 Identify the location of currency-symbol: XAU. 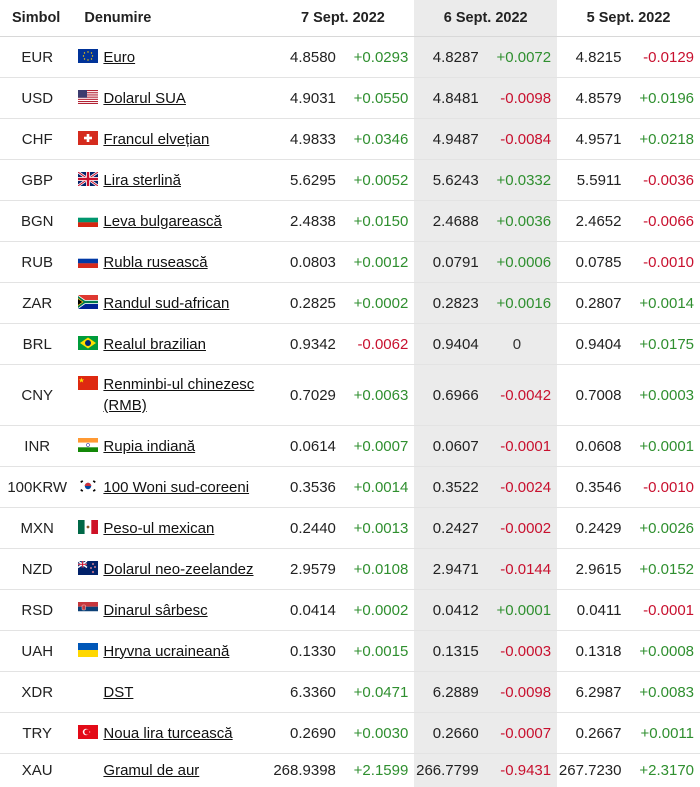
(37, 770).